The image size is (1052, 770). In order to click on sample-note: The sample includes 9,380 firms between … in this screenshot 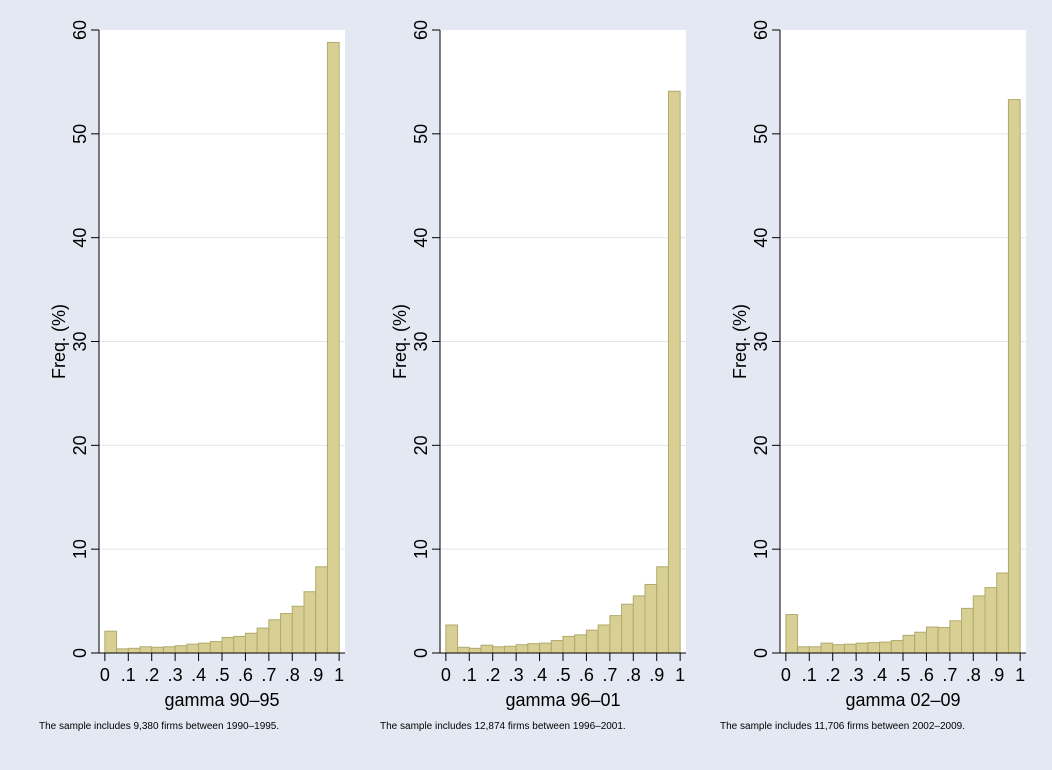, I will do `click(159, 726)`.